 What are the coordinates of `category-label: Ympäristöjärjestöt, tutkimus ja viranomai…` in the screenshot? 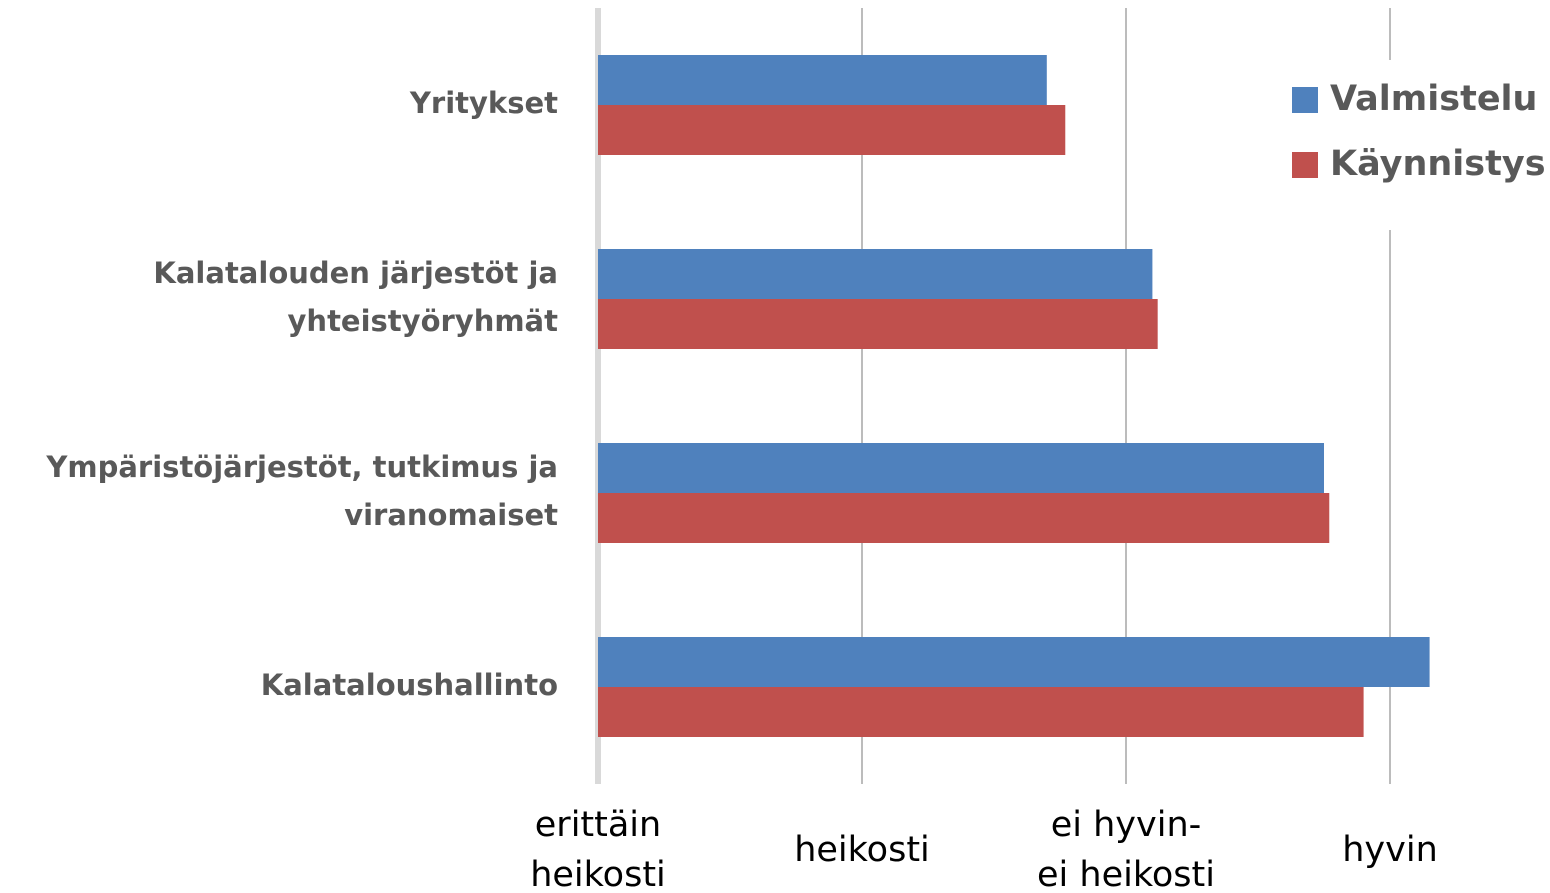 It's located at (301, 491).